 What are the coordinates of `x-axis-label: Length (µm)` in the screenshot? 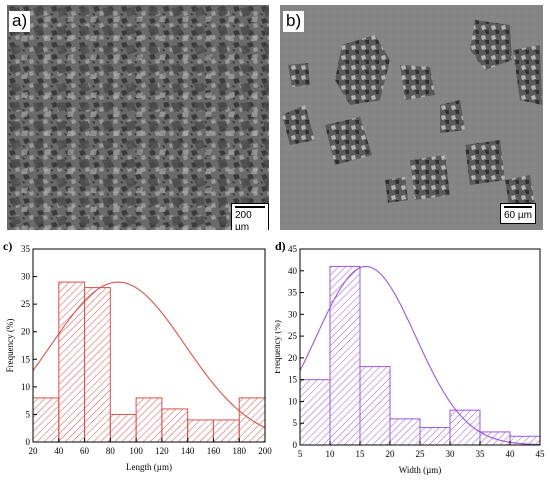 It's located at (149, 467).